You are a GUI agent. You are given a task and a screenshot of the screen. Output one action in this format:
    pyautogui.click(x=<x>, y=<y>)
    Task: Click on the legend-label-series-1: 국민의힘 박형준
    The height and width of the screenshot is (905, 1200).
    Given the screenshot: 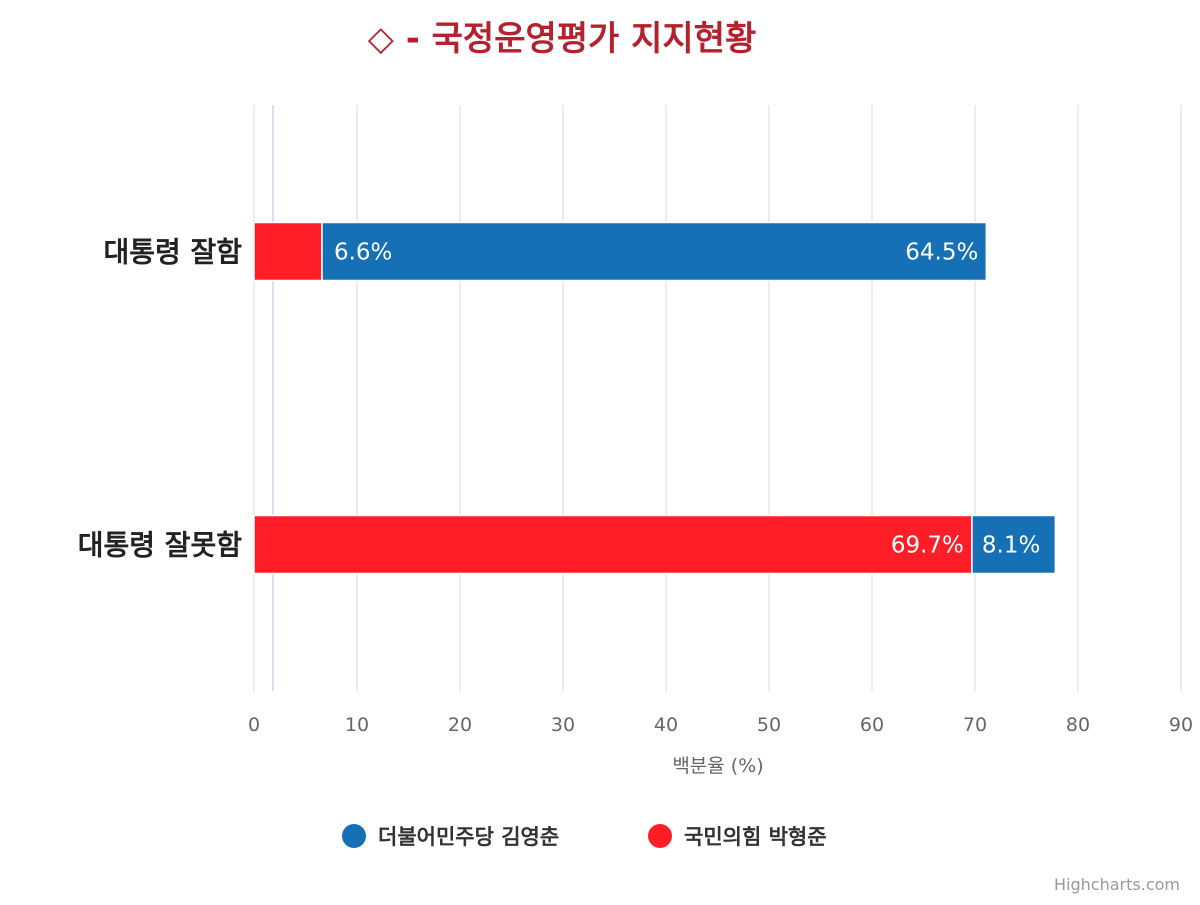 What is the action you would take?
    pyautogui.click(x=755, y=837)
    